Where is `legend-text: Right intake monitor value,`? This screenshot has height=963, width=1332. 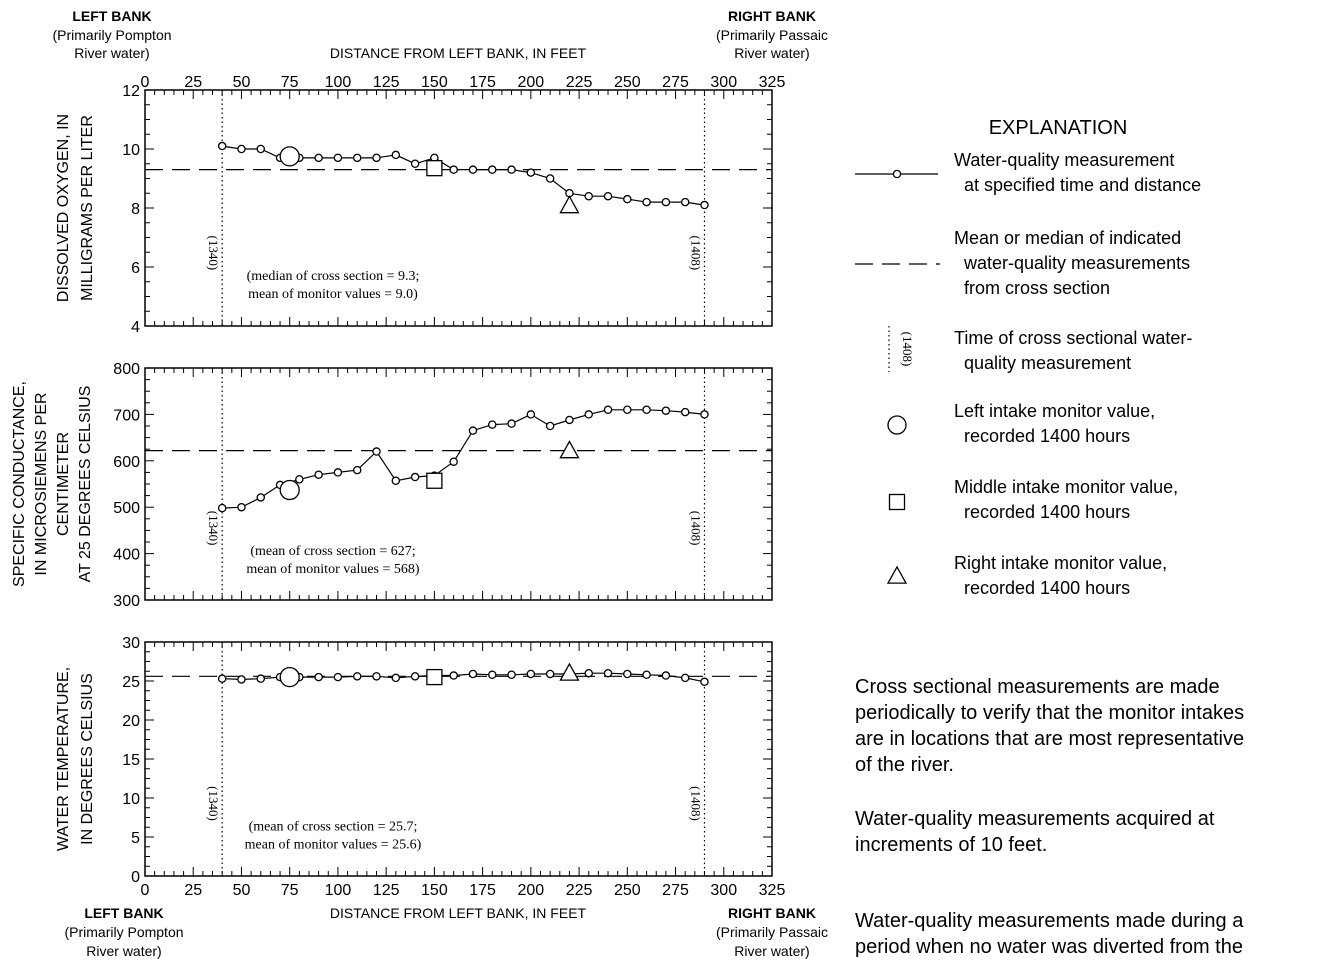 legend-text: Right intake monitor value, is located at coordinates (1060, 563).